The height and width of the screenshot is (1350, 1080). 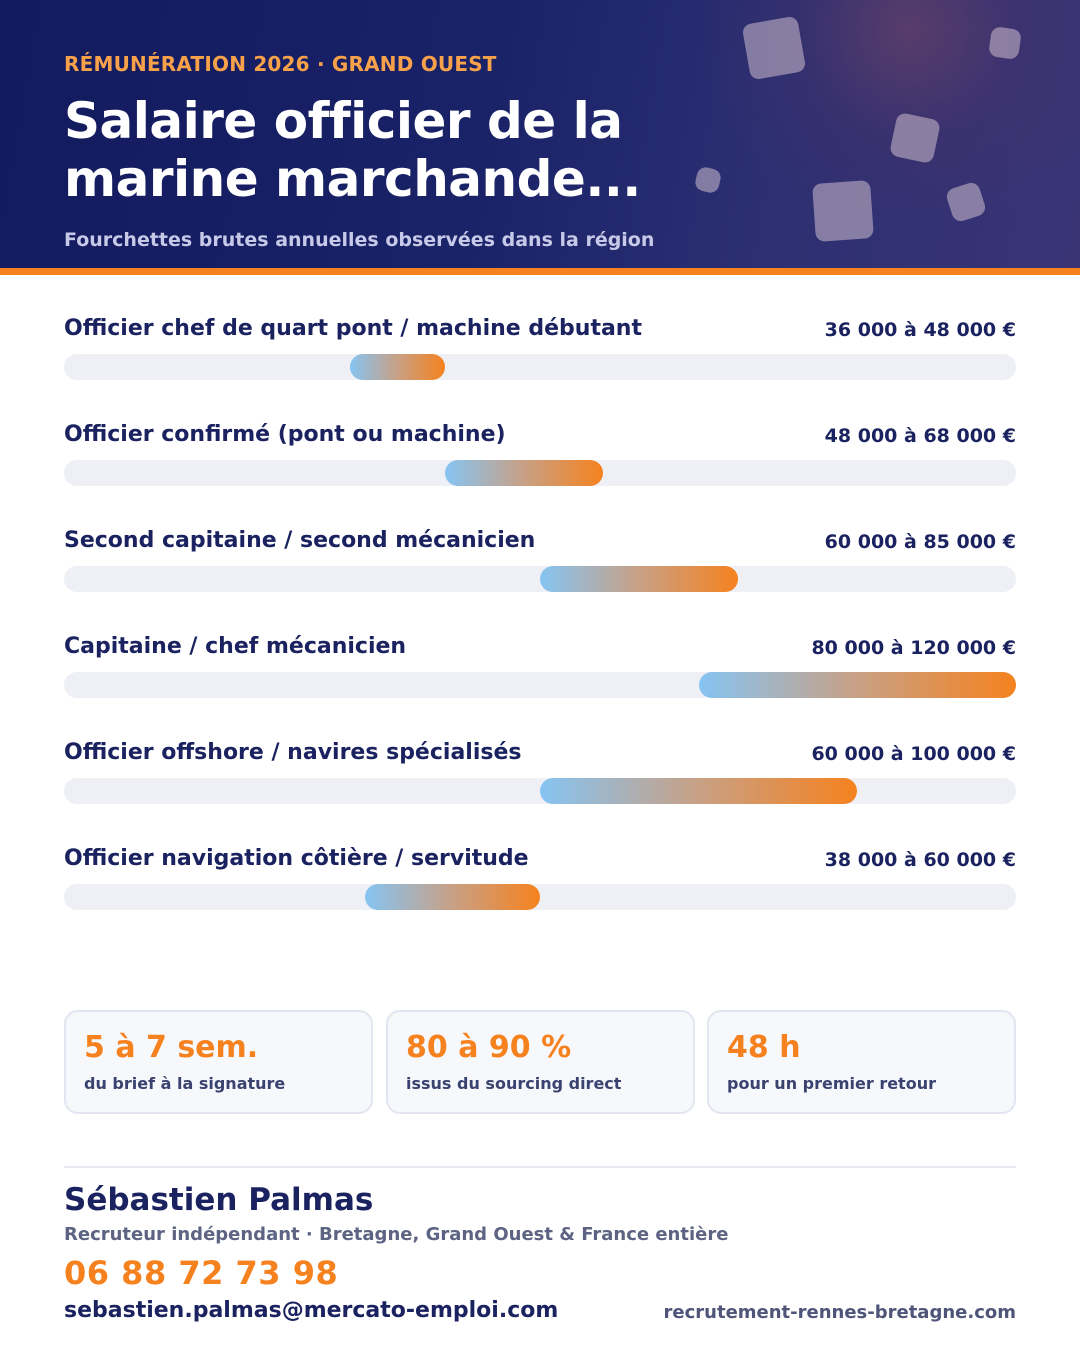 What do you see at coordinates (185, 1083) in the screenshot?
I see `stat-caption: du brief à la signature` at bounding box center [185, 1083].